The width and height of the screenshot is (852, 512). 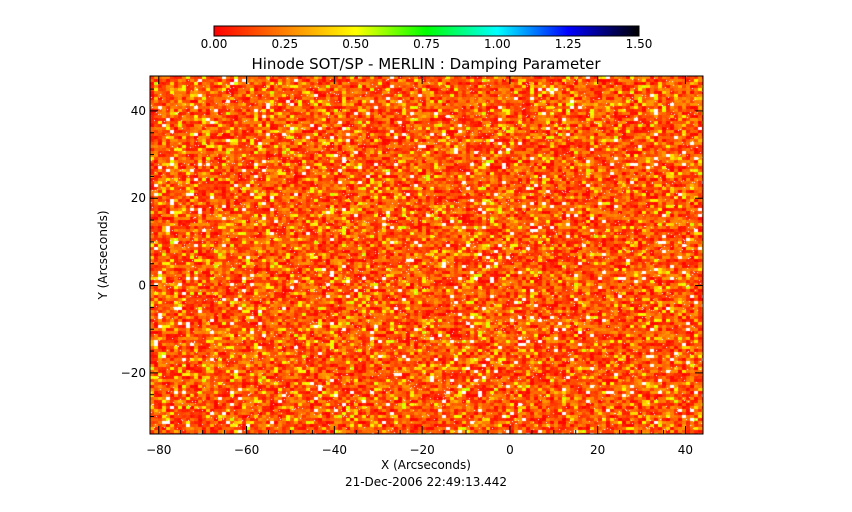 I want to click on x-tick-label: −20, so click(x=421, y=450).